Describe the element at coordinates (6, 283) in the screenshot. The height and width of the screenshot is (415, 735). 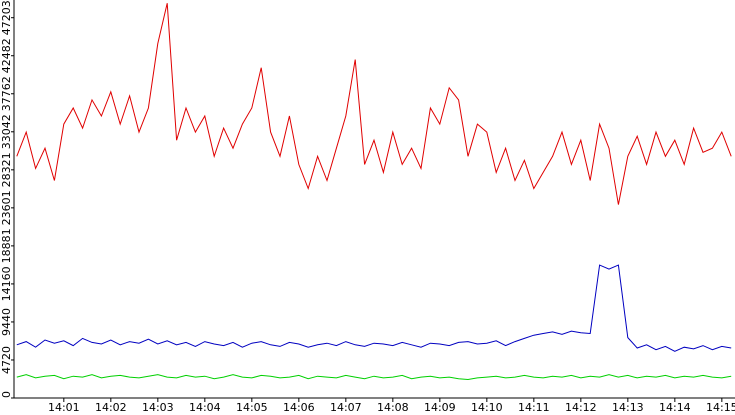
I see `y-tick-label: 14160` at that location.